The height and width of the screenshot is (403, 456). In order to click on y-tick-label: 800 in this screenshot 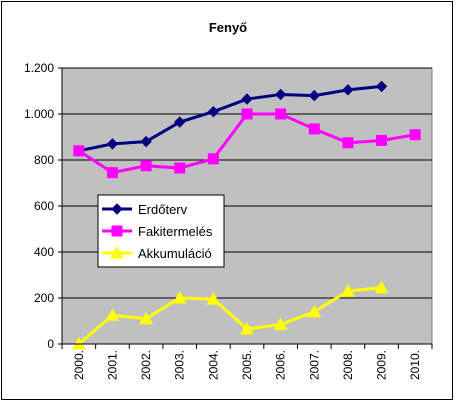, I will do `click(44, 160)`.